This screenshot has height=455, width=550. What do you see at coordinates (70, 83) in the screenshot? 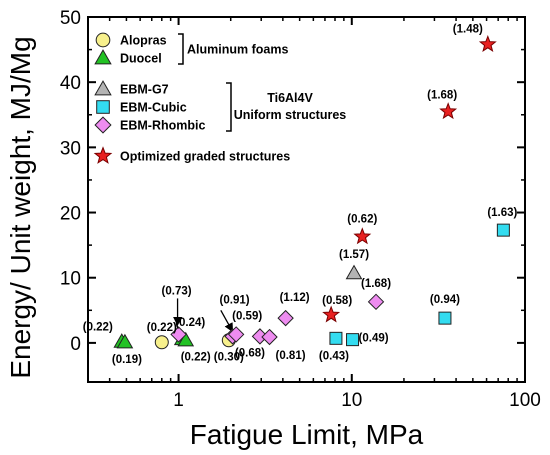
I see `y-tick-label: 40` at bounding box center [70, 83].